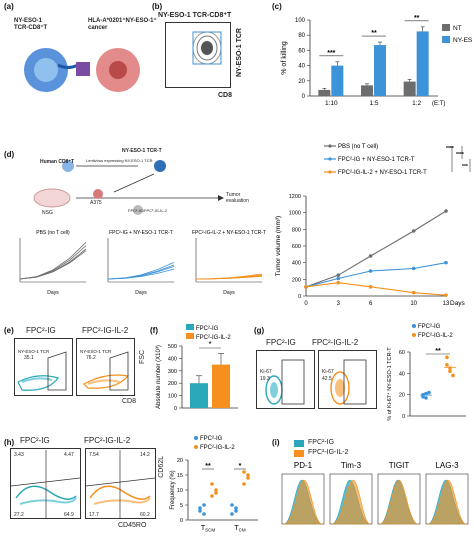 Image resolution: width=474 pixels, height=547 pixels. What do you see at coordinates (175, 409) in the screenshot?
I see `f-y-tick-label: 0` at bounding box center [175, 409].